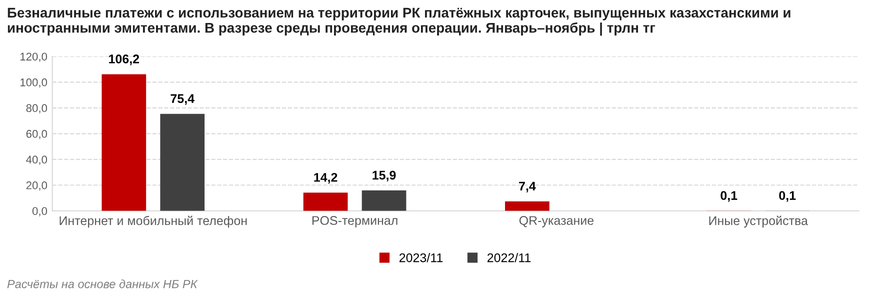  What do you see at coordinates (37, 109) in the screenshot?
I see `y-tick-label: 80,0` at bounding box center [37, 109].